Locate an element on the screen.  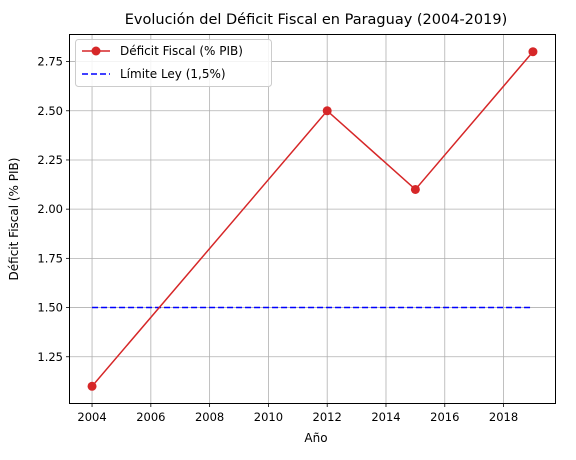
y-ticks: 1.25 1.50 1.75 2.00 2.25 2.50 2.75 is located at coordinates (53, 209).